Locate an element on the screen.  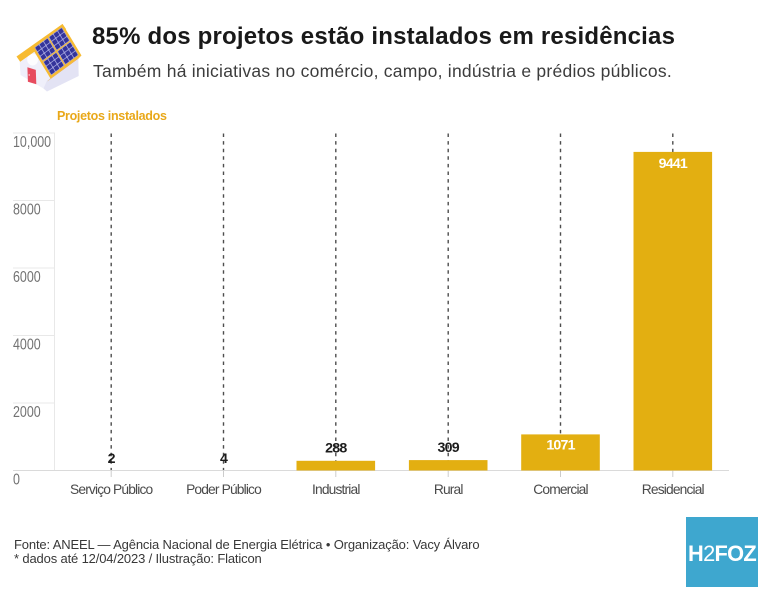
svg-text: Rural is located at coordinates (449, 489).